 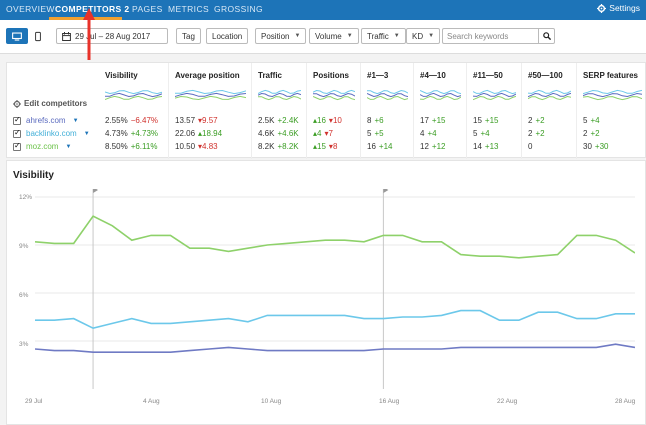 What do you see at coordinates (490, 36) in the screenshot?
I see `search-input` at bounding box center [490, 36].